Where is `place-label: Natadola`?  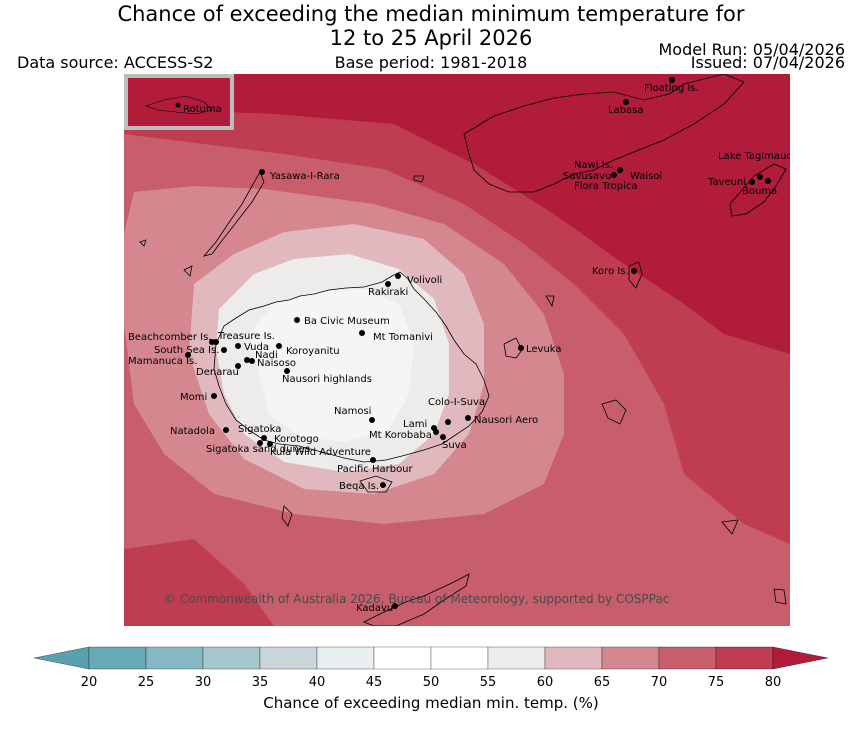 place-label: Natadola is located at coordinates (192, 431).